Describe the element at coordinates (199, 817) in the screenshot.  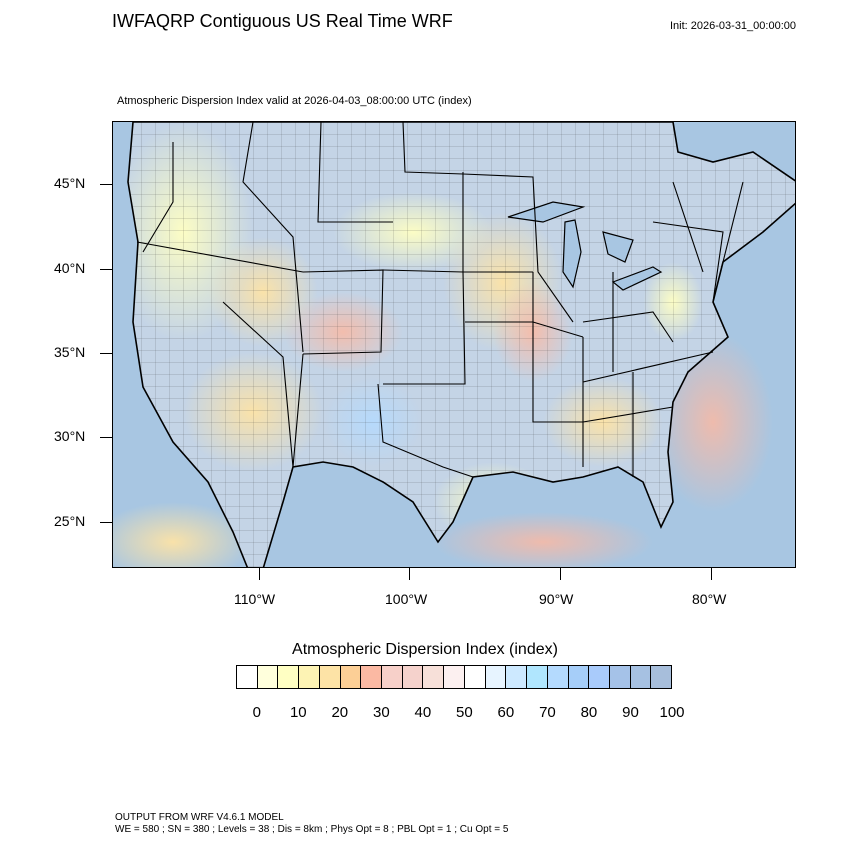
I see `model-info-line1: OUTPUT FROM WRF V4.6.1 MODEL` at that location.